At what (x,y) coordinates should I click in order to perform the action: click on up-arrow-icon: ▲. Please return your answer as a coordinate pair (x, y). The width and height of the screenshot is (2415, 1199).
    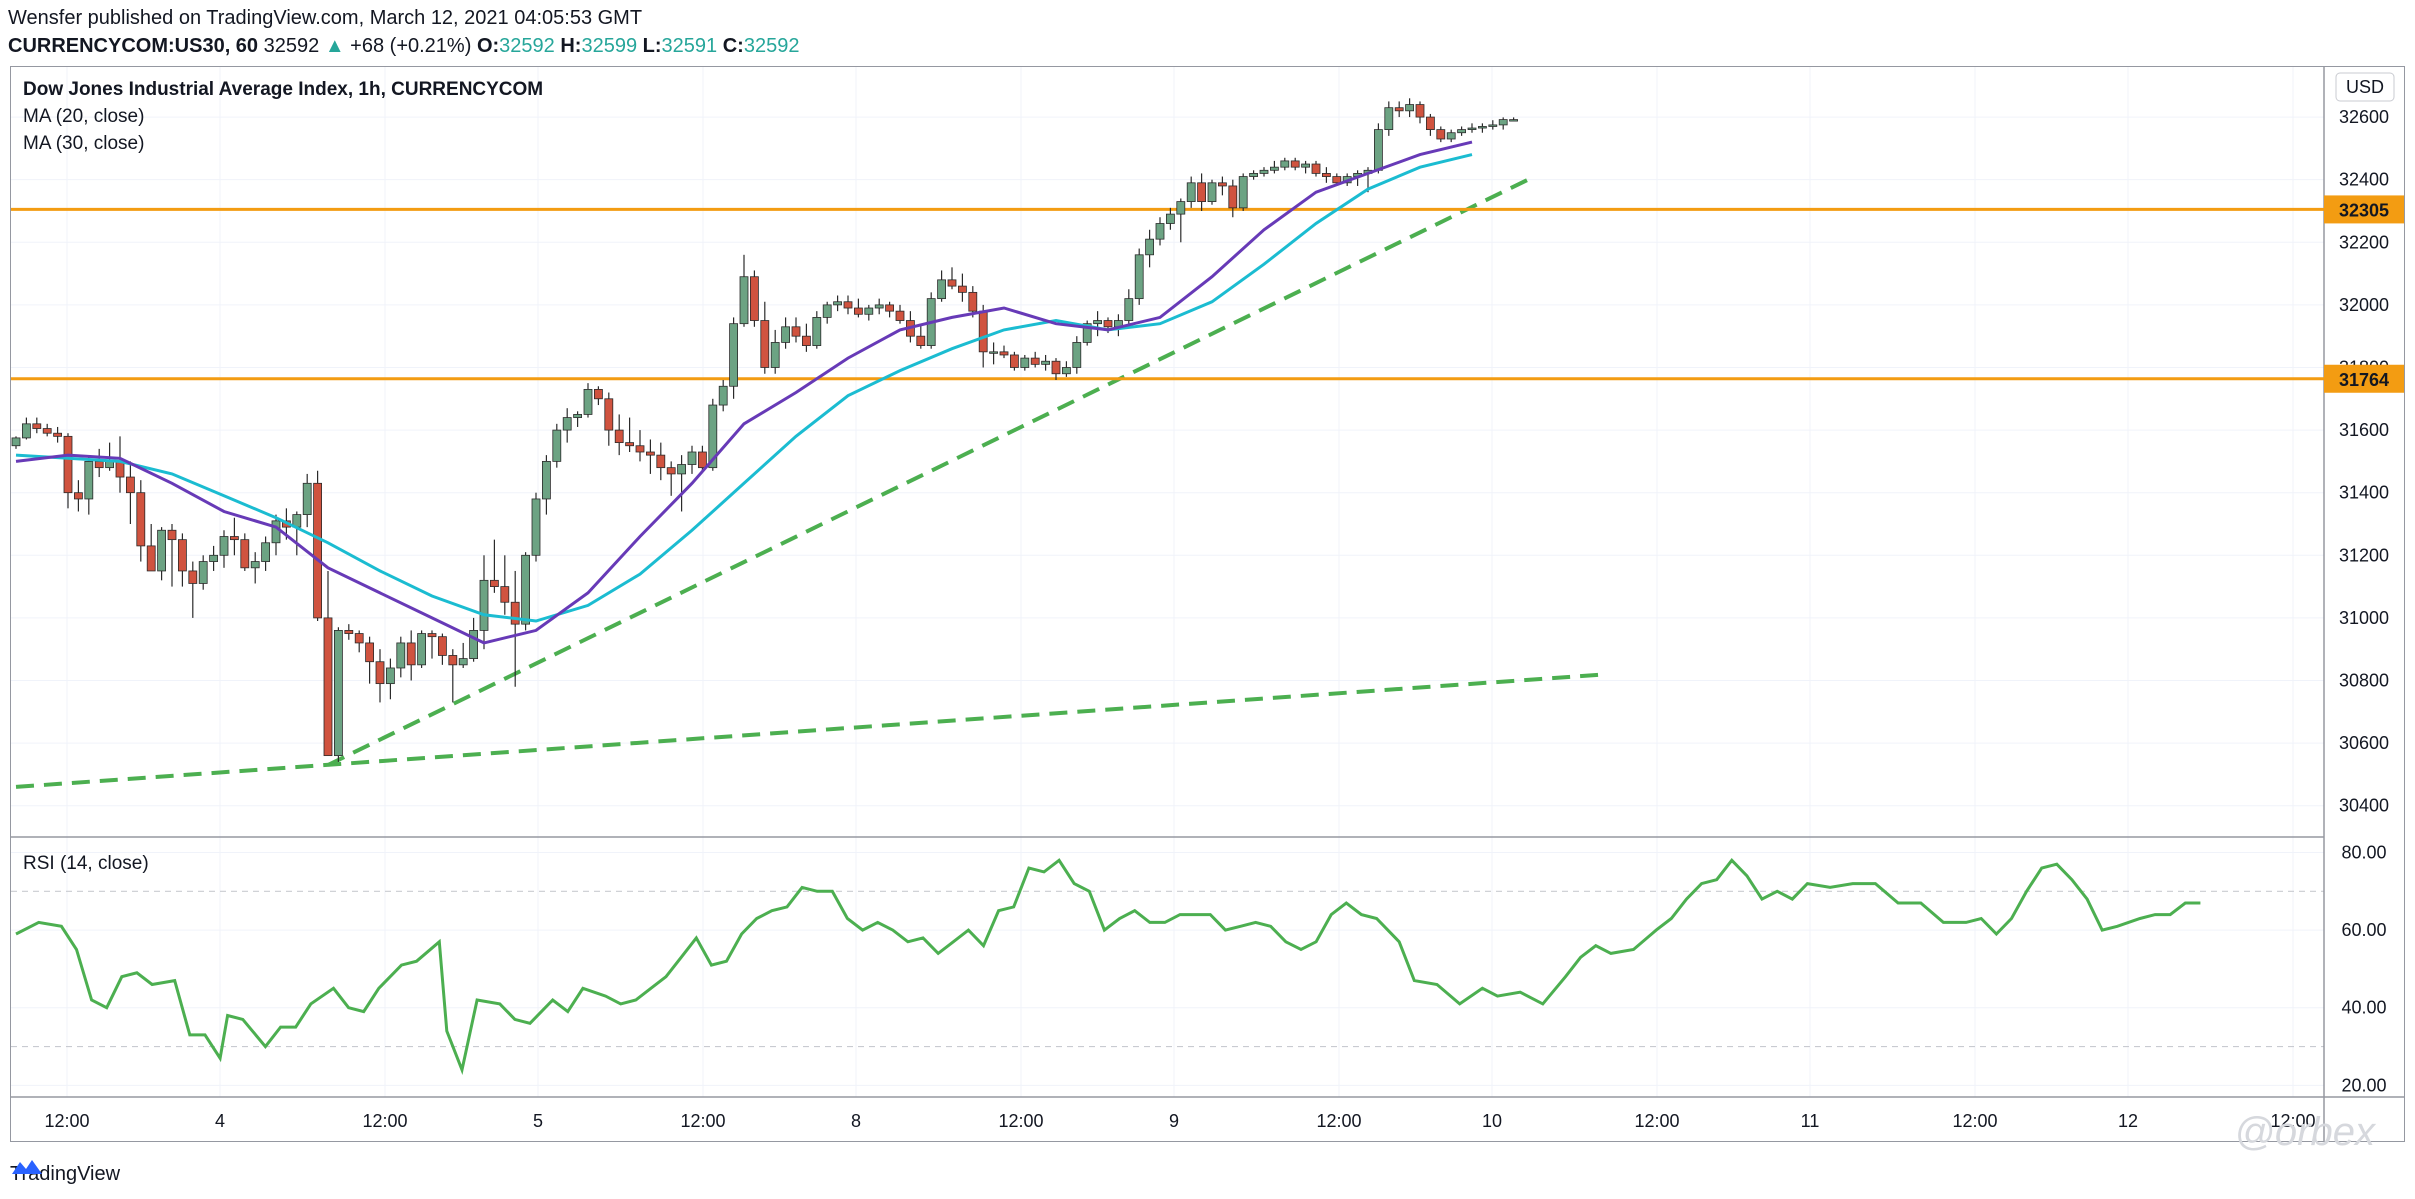
    Looking at the image, I should click on (334, 46).